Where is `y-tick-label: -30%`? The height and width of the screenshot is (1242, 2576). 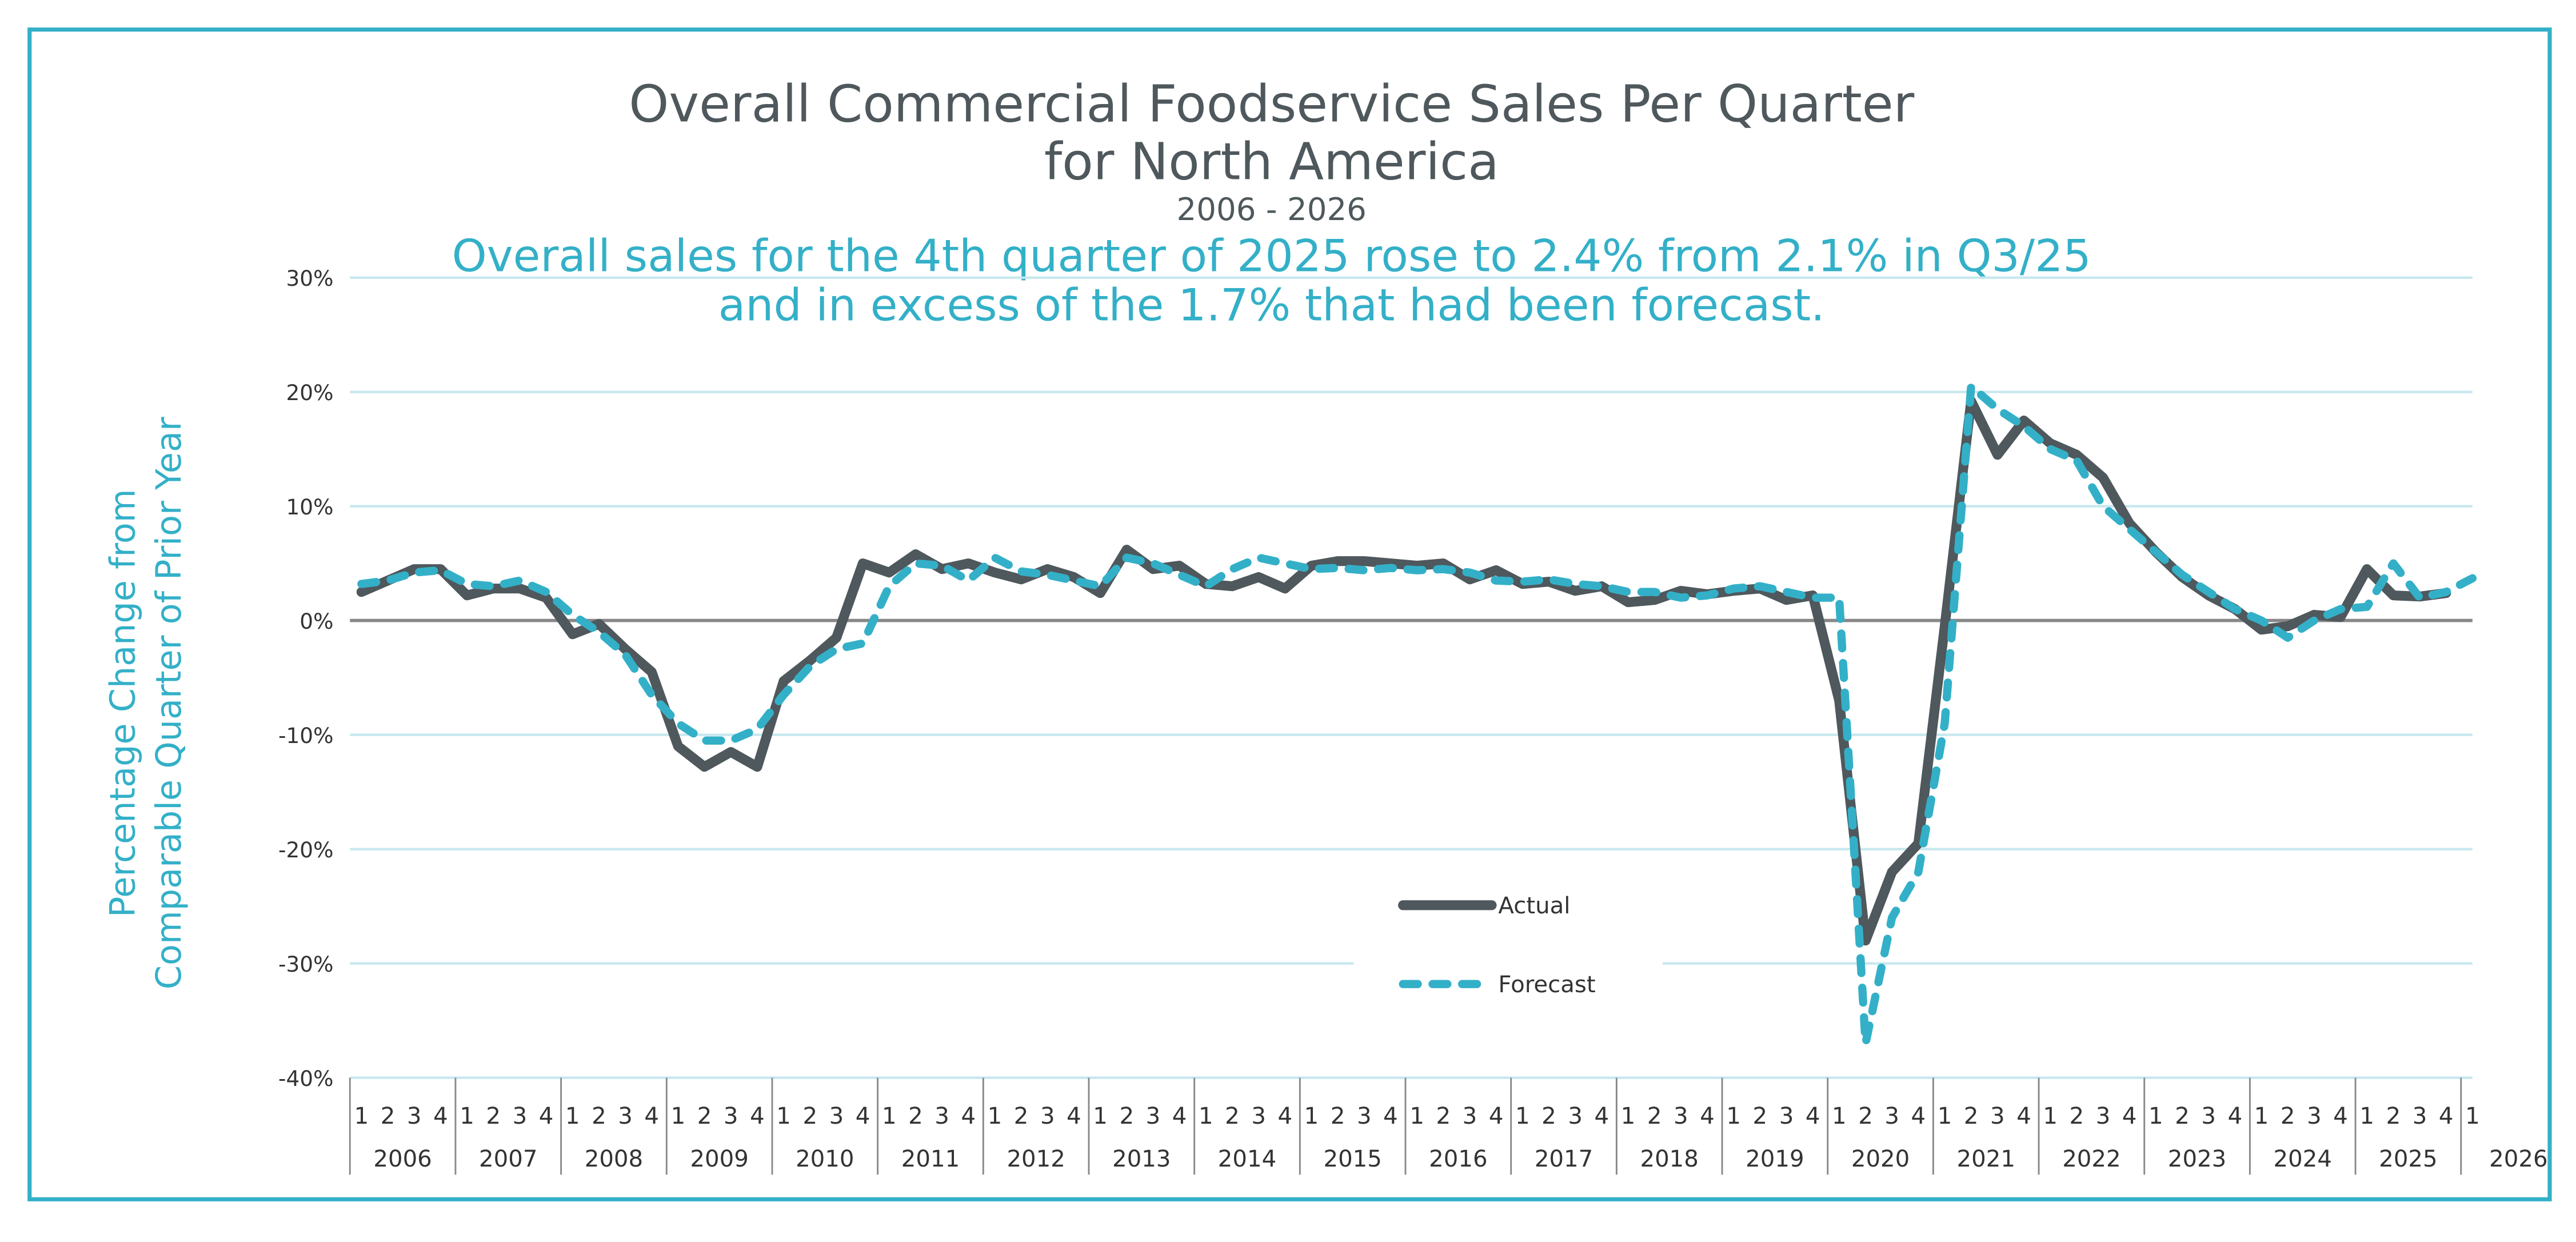 y-tick-label: -30% is located at coordinates (306, 964).